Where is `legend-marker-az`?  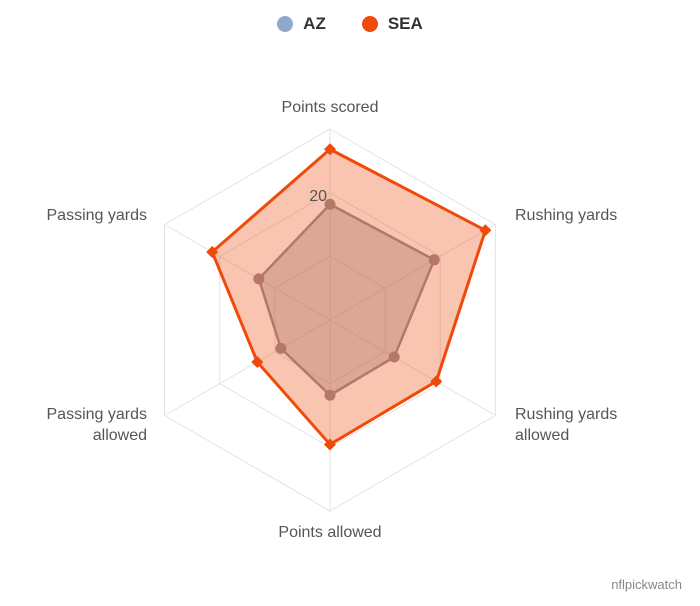 legend-marker-az is located at coordinates (285, 24).